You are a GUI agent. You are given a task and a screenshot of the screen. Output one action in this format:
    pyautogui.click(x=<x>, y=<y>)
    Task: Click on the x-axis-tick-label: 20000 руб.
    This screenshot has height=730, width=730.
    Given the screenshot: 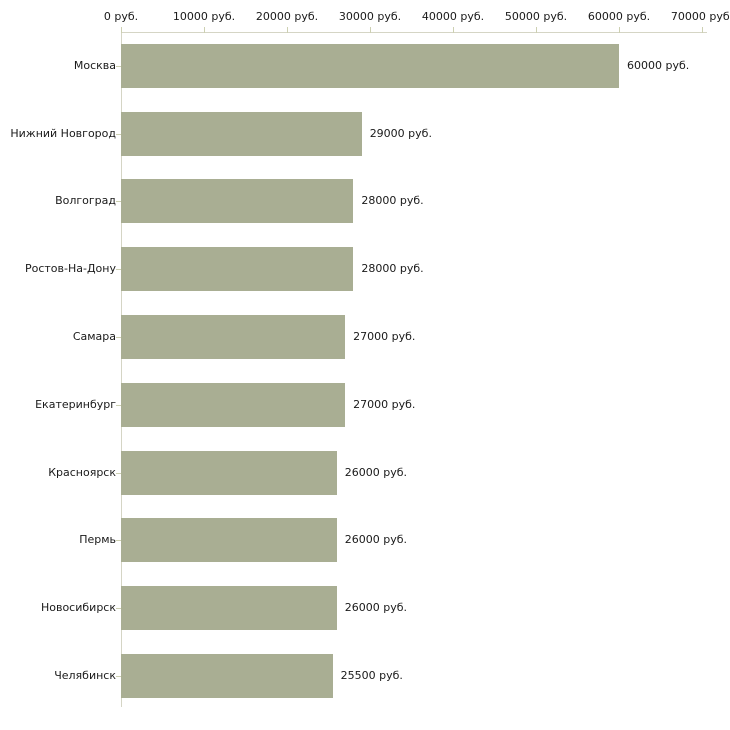 What is the action you would take?
    pyautogui.click(x=287, y=16)
    